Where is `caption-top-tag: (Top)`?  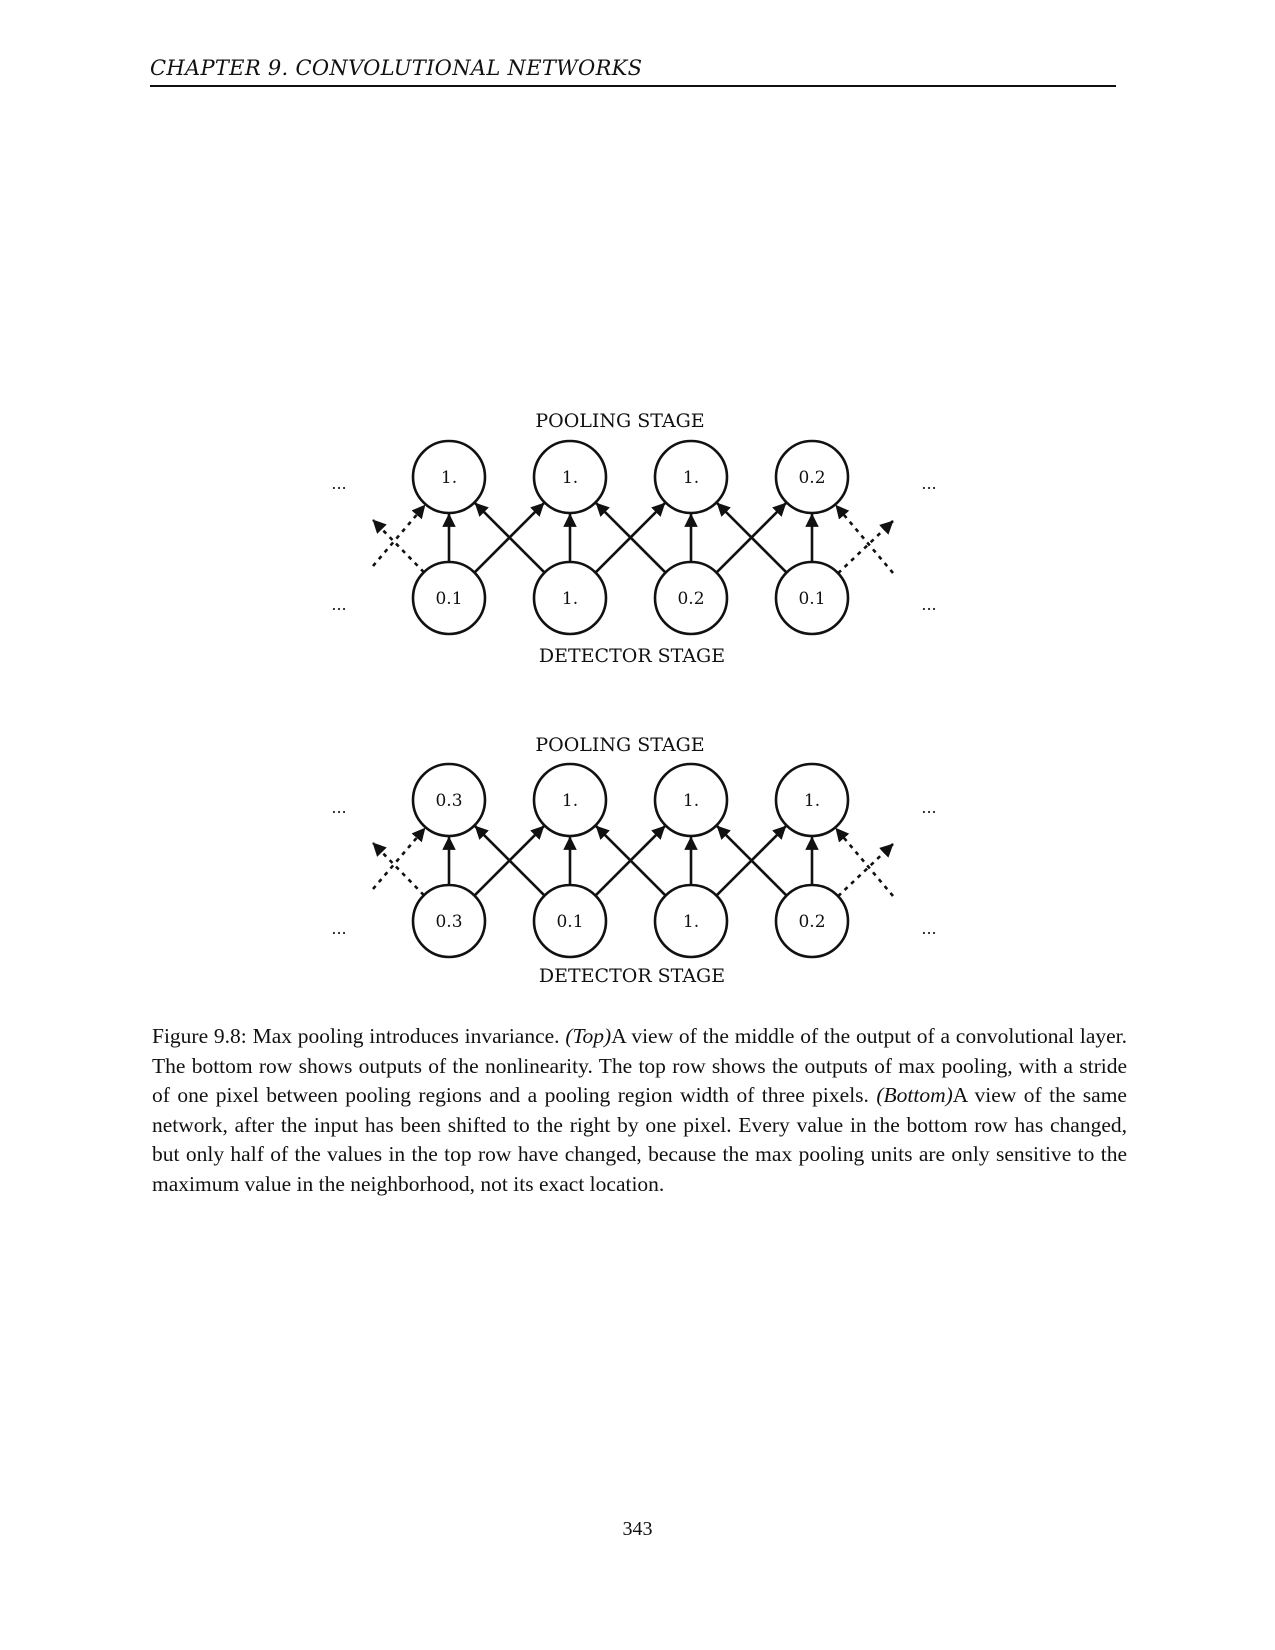
caption-top-tag: (Top) is located at coordinates (588, 1036).